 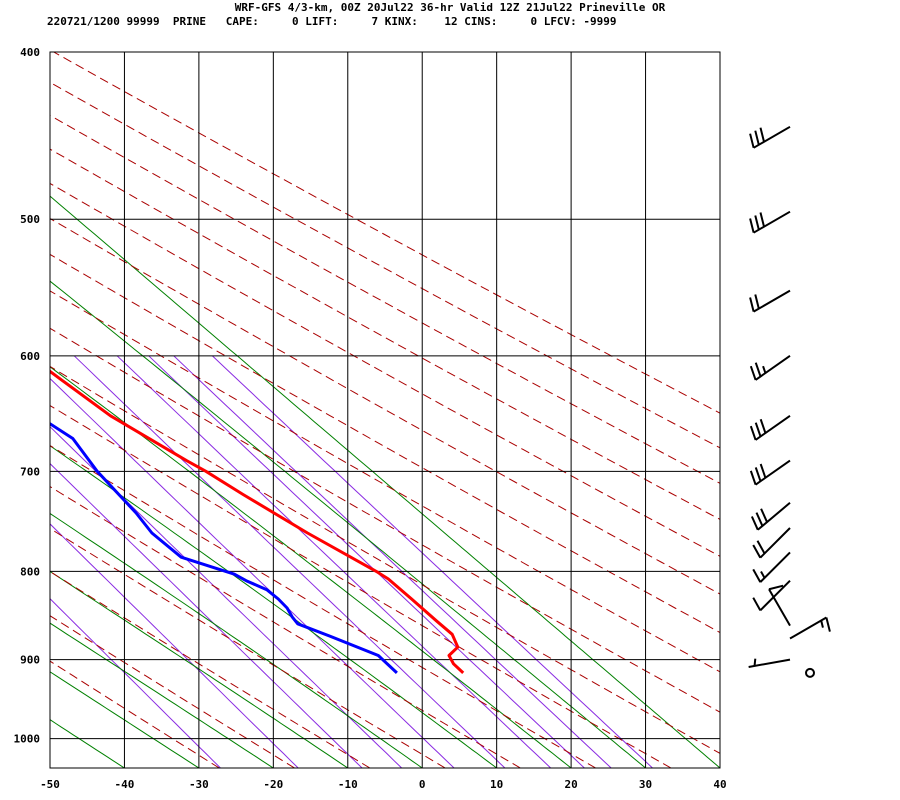 I want to click on x-tick-label: -10, so click(x=348, y=784).